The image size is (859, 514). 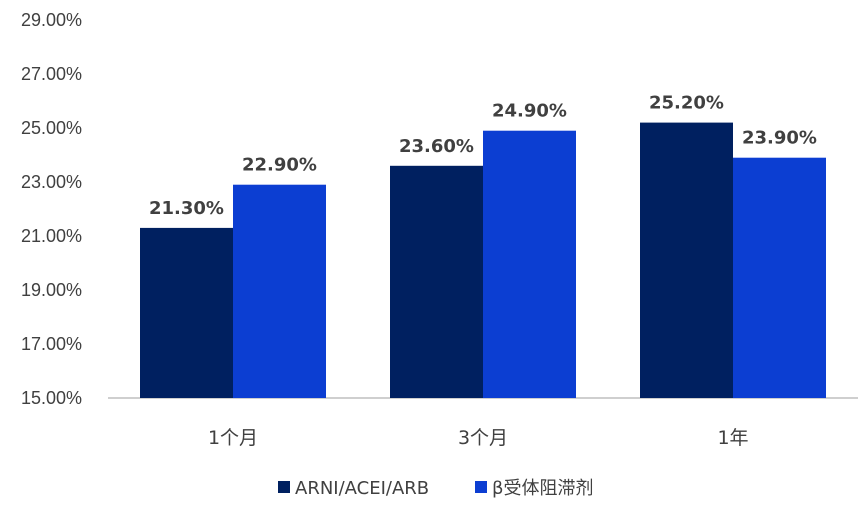 I want to click on x-tick-label: 1年, so click(x=732, y=438).